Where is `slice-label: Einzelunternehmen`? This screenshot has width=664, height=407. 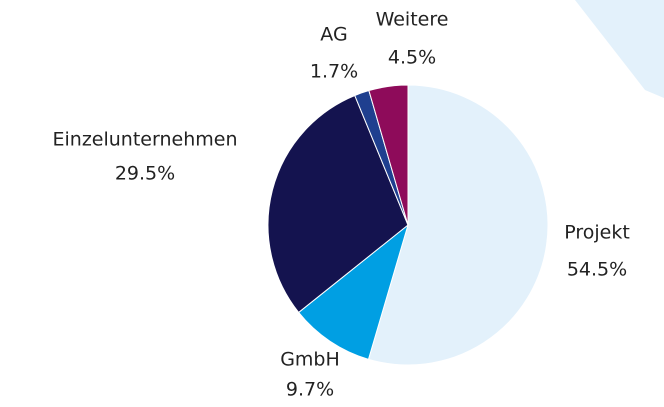 slice-label: Einzelunternehmen is located at coordinates (145, 140).